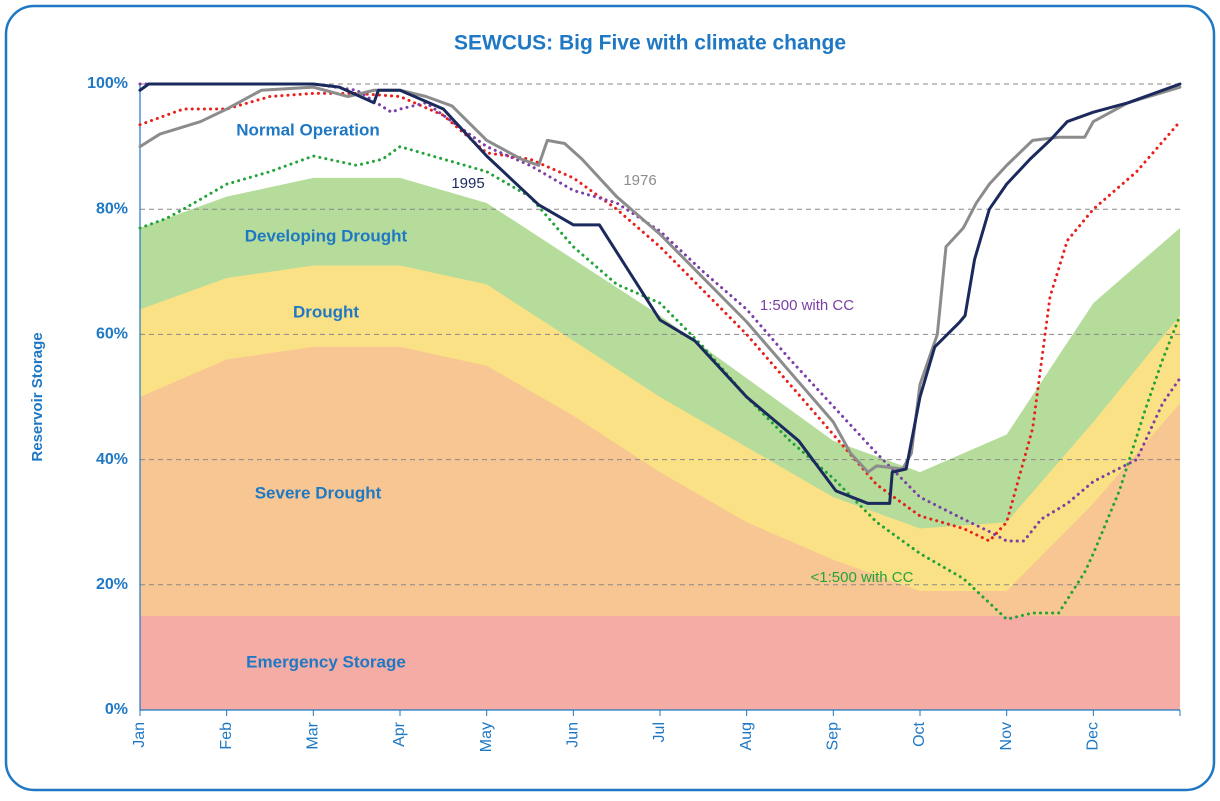 The image size is (1220, 801). Describe the element at coordinates (573, 735) in the screenshot. I see `x-tick-label: Jun` at that location.